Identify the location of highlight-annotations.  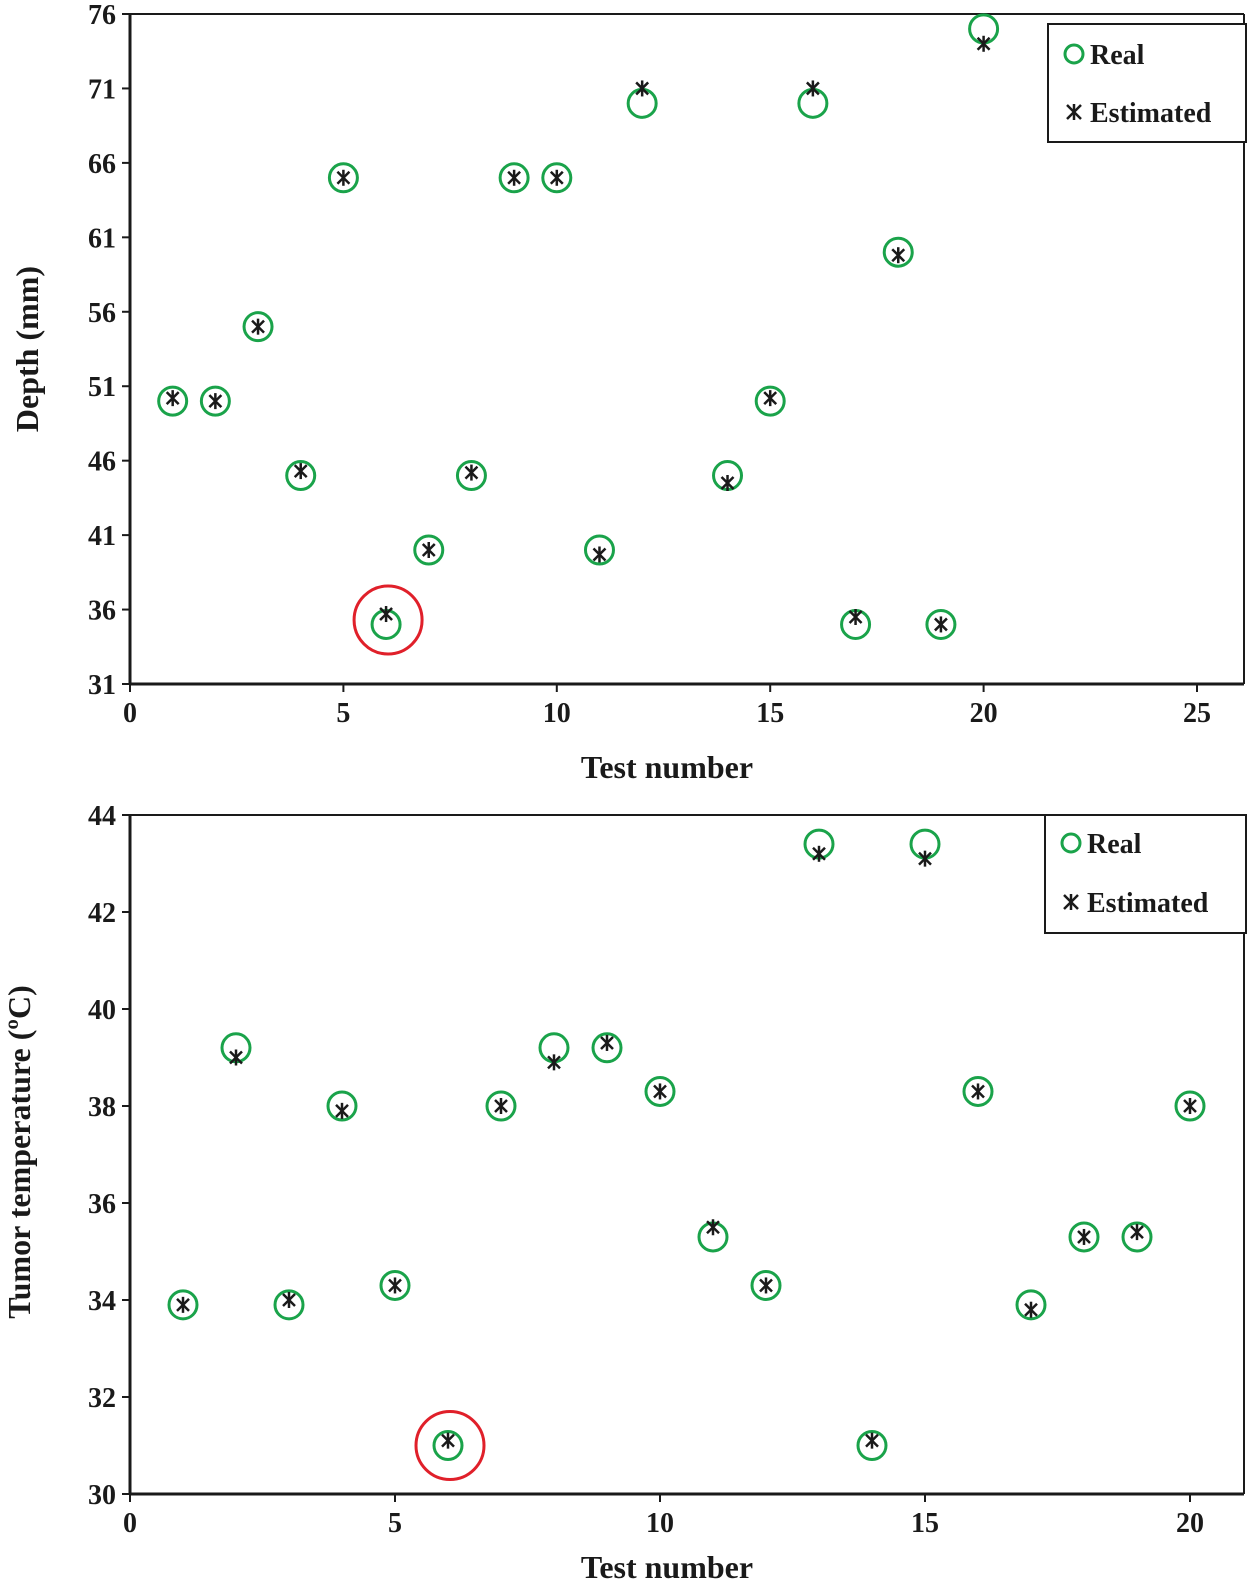
(388, 620).